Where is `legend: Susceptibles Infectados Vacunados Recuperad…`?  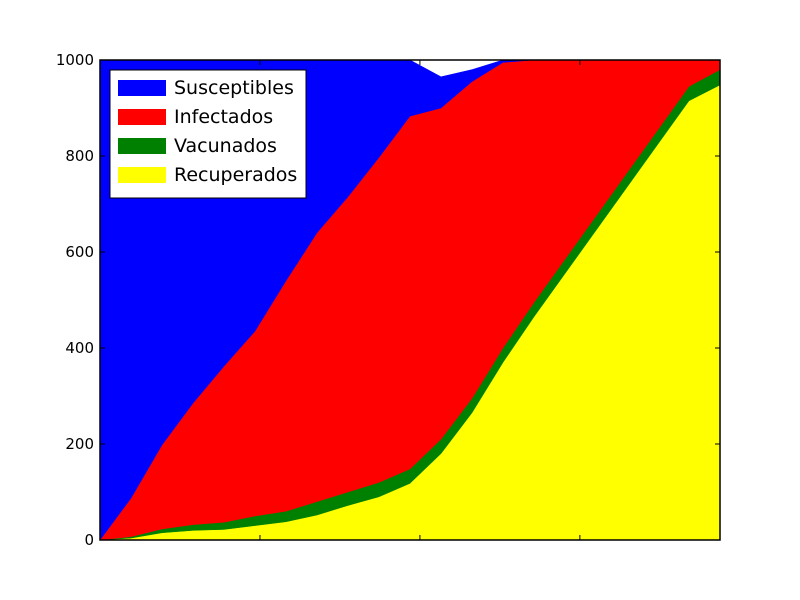 legend: Susceptibles Infectados Vacunados Recuperad… is located at coordinates (208, 134).